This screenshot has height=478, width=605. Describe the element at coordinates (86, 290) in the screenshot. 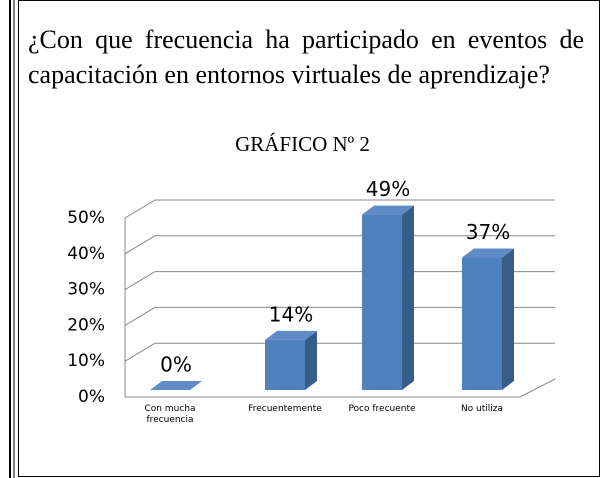

I see `y-tick-label: 30%` at that location.